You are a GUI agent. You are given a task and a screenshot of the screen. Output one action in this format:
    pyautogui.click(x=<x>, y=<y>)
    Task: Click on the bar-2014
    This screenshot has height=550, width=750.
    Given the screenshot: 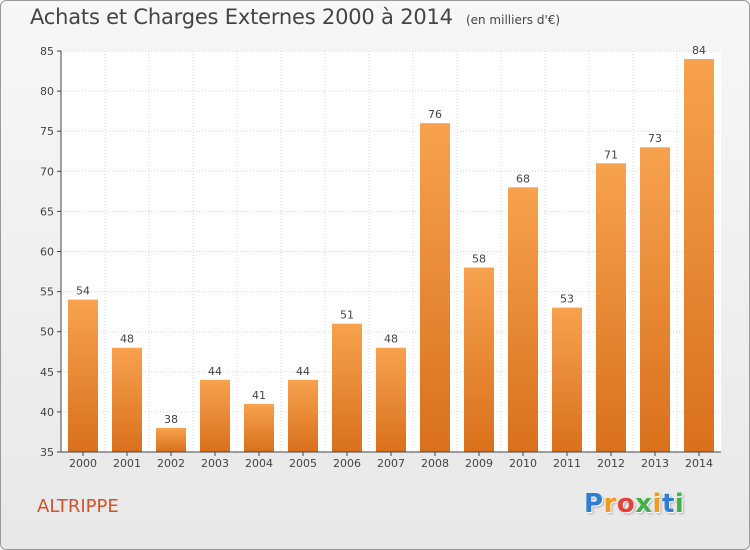 What is the action you would take?
    pyautogui.click(x=699, y=256)
    